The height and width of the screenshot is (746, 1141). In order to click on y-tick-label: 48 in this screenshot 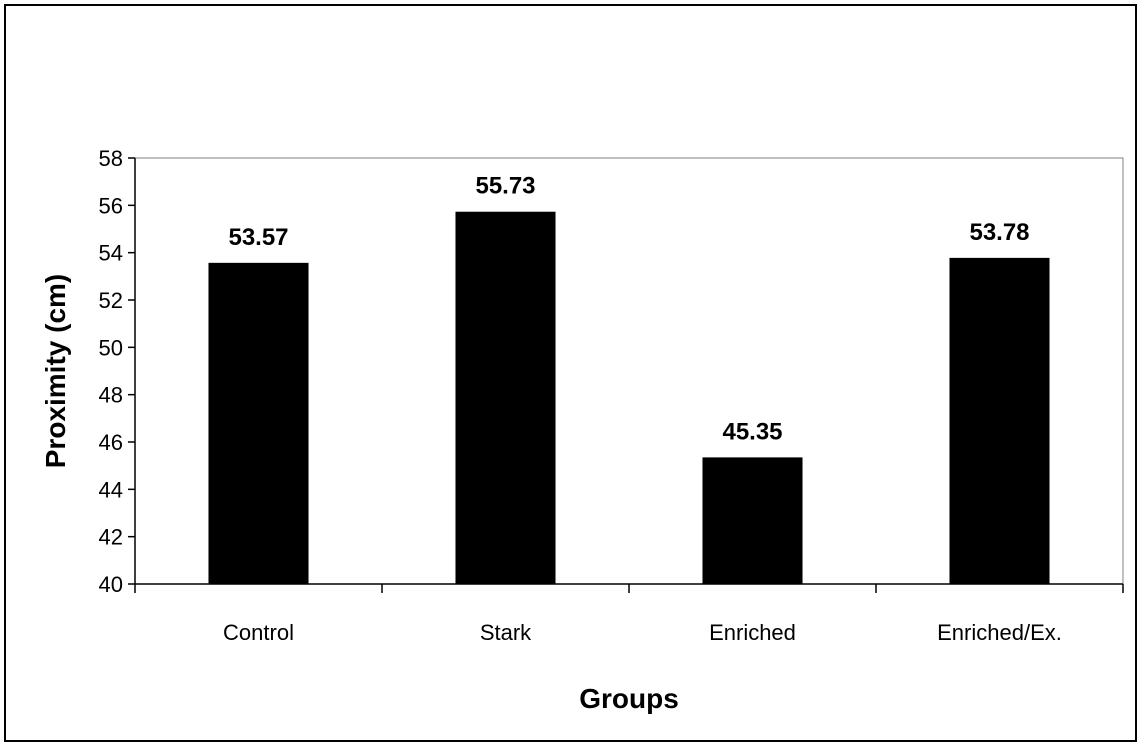, I will do `click(111, 395)`.